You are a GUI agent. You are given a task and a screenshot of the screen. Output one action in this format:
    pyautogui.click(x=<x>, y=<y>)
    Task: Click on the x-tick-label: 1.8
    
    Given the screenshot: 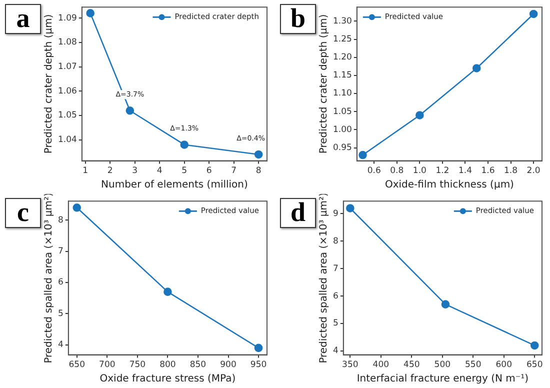 What is the action you would take?
    pyautogui.click(x=511, y=171)
    